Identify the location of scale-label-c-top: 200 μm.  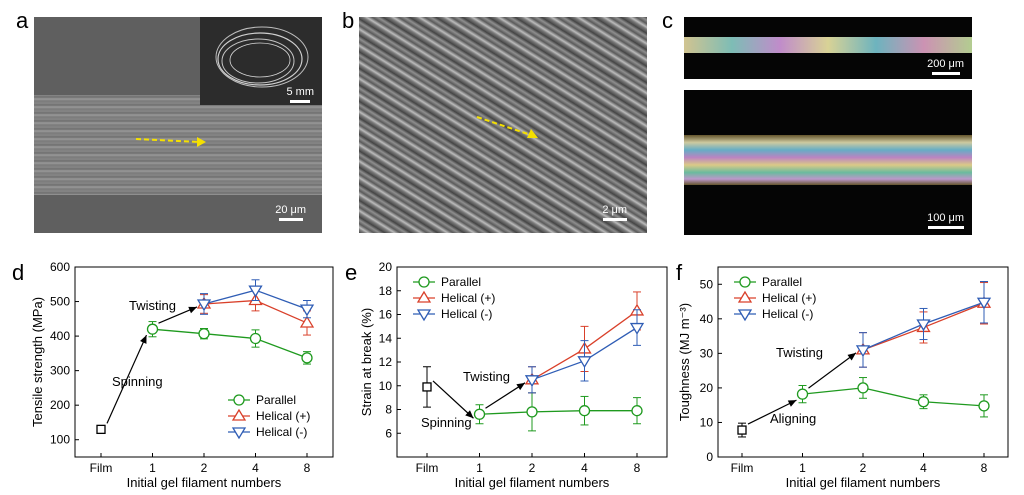
(945, 64).